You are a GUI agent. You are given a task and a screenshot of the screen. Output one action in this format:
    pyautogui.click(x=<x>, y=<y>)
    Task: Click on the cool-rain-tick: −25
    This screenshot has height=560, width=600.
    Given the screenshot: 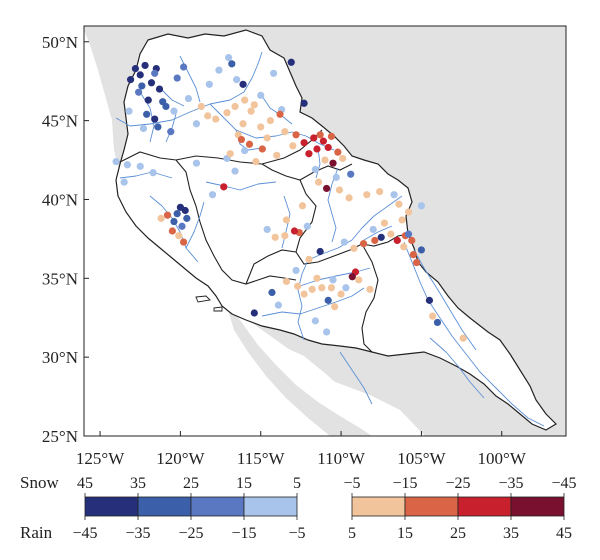 What is the action you would take?
    pyautogui.click(x=190, y=533)
    